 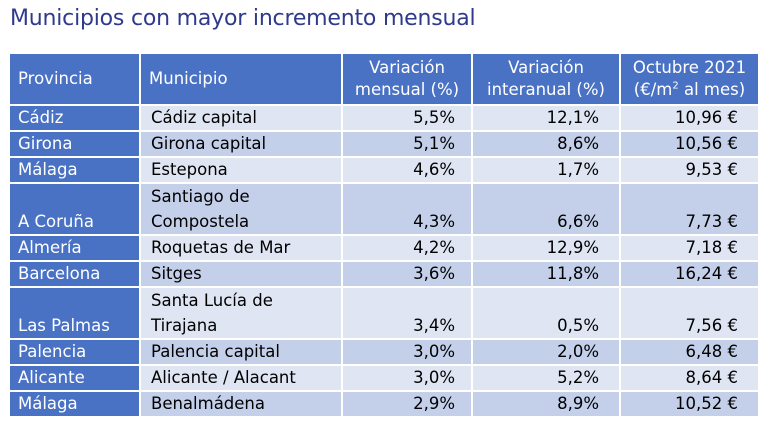 What do you see at coordinates (75, 351) in the screenshot?
I see `cell-provincia: Palencia` at bounding box center [75, 351].